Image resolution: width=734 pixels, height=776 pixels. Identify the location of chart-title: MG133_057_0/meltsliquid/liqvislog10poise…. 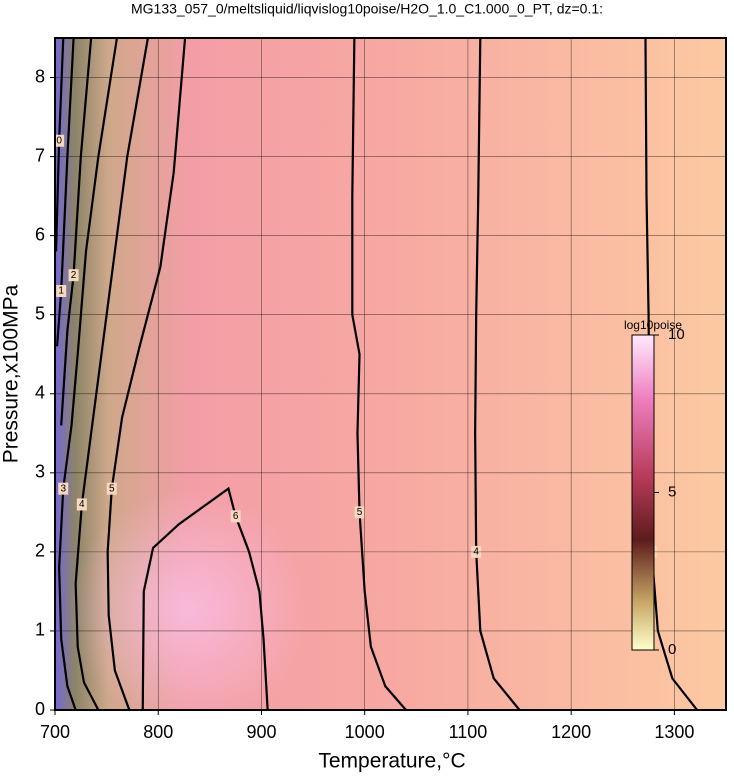
(367, 9).